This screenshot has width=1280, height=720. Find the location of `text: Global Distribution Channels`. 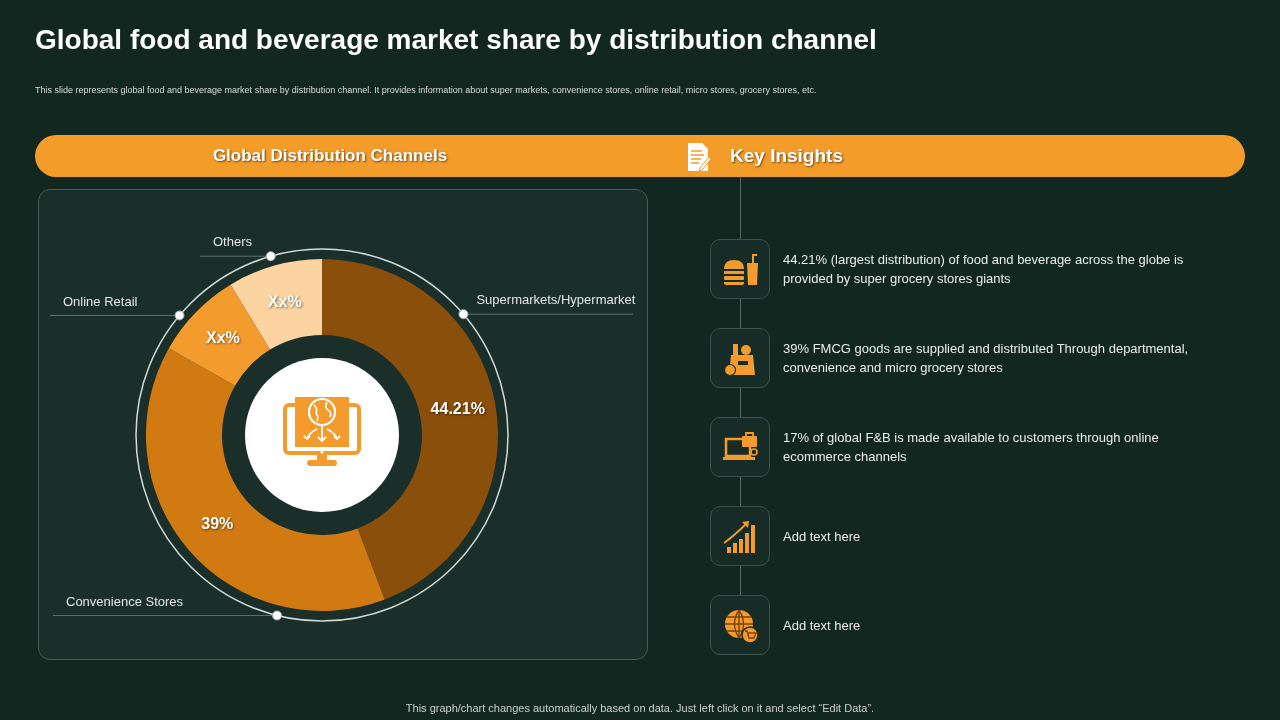

text: Global Distribution Channels is located at coordinates (330, 156).